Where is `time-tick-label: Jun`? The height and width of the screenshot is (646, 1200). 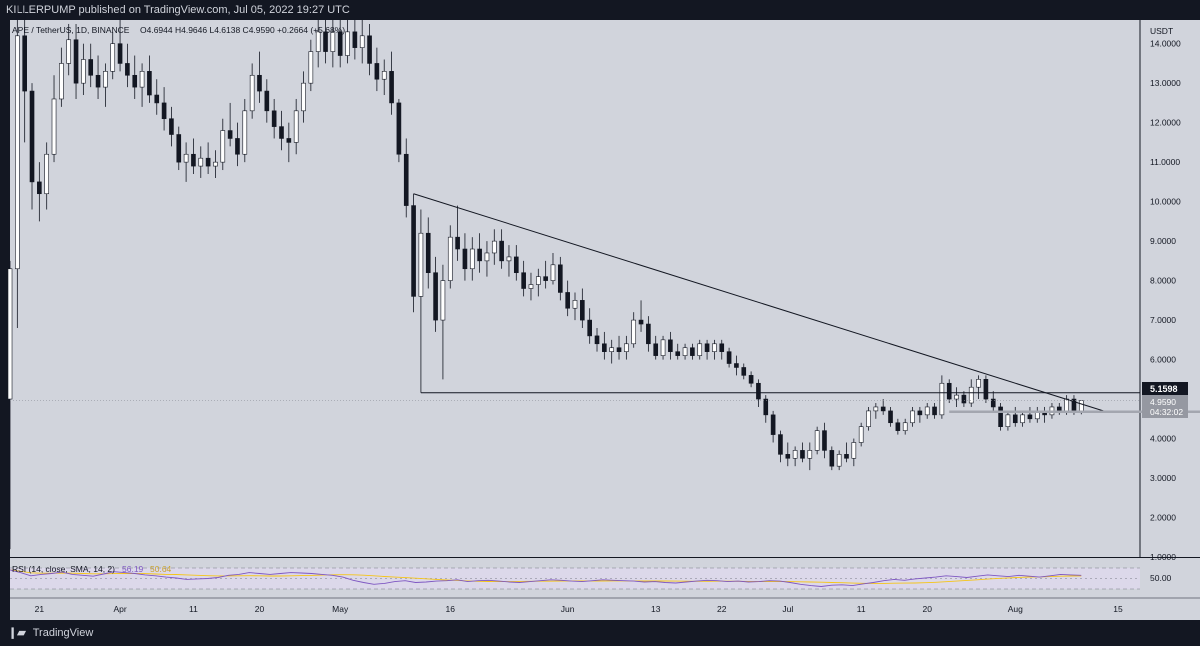 time-tick-label: Jun is located at coordinates (568, 609).